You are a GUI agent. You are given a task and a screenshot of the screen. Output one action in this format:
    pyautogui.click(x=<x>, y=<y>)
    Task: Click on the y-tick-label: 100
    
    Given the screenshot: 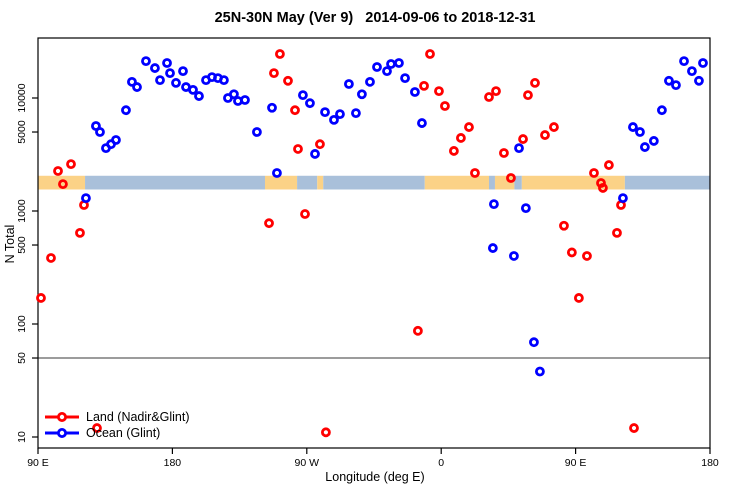 What is the action you would take?
    pyautogui.click(x=22, y=324)
    